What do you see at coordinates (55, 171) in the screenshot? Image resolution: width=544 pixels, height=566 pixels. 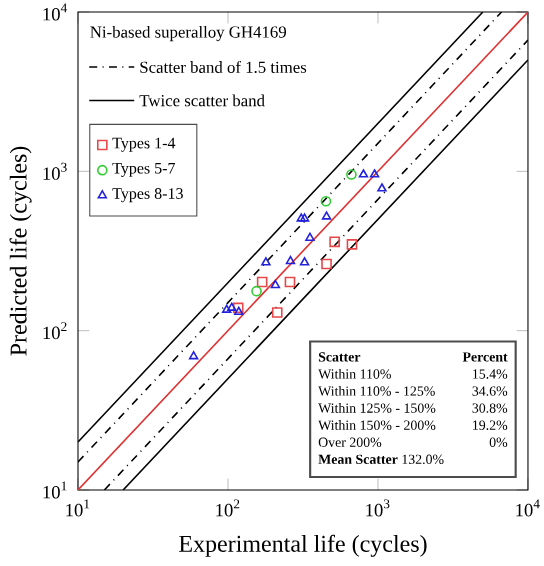 I see `y-tick-label: 10$^{3}$` at bounding box center [55, 171].